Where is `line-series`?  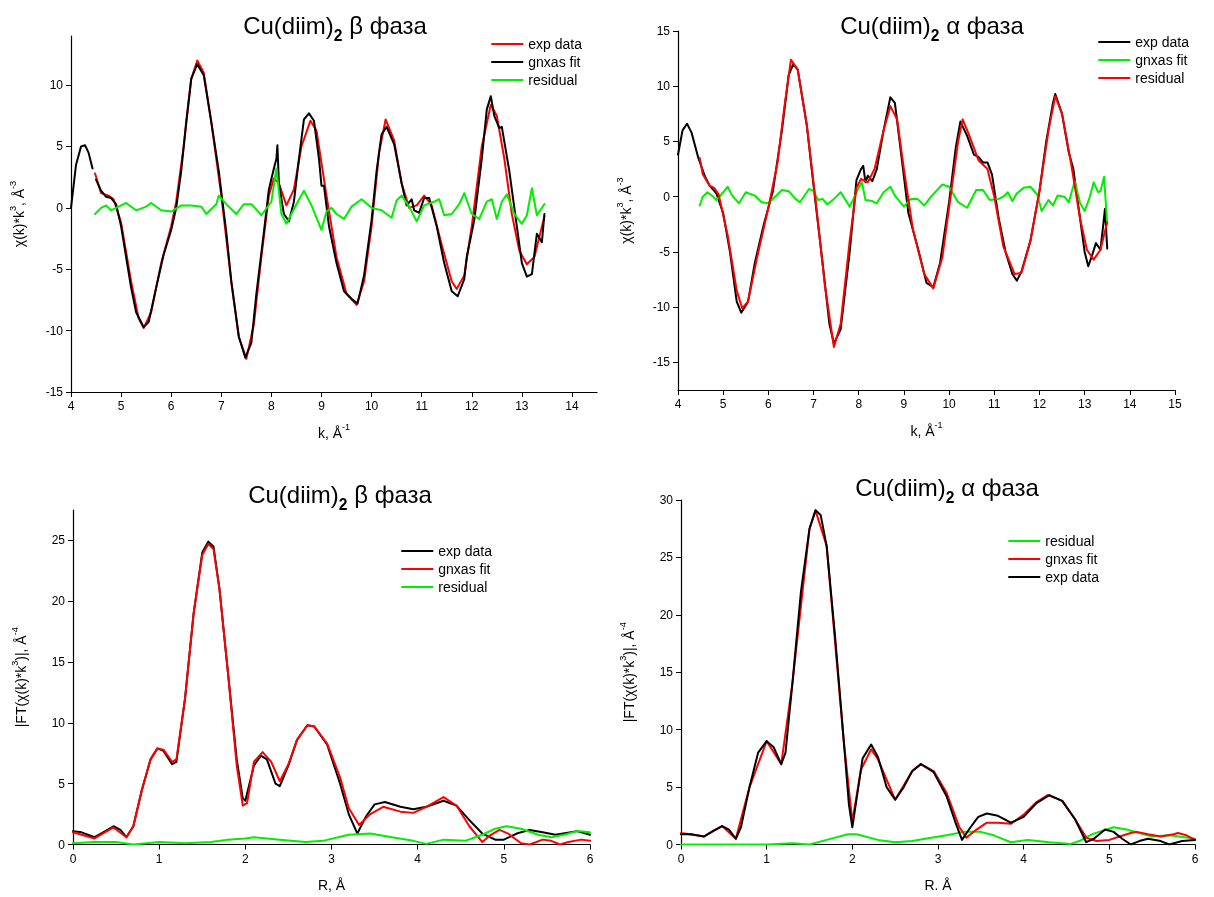 line-series is located at coordinates (320, 199).